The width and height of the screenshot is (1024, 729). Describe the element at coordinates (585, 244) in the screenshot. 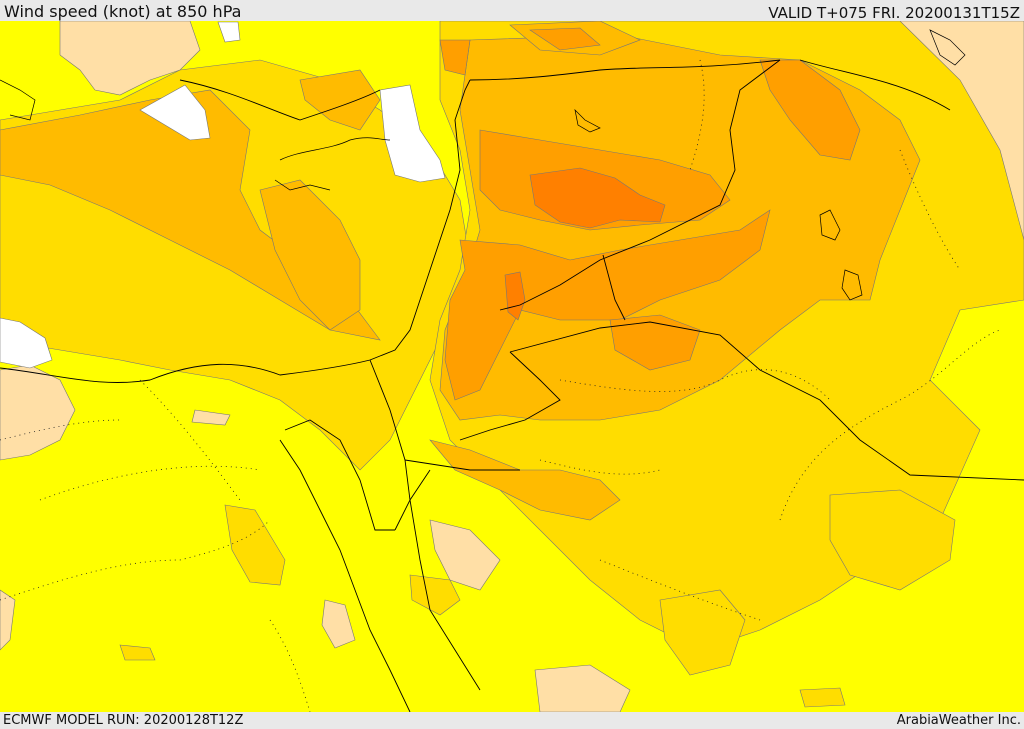

I see `band-5-areas` at that location.